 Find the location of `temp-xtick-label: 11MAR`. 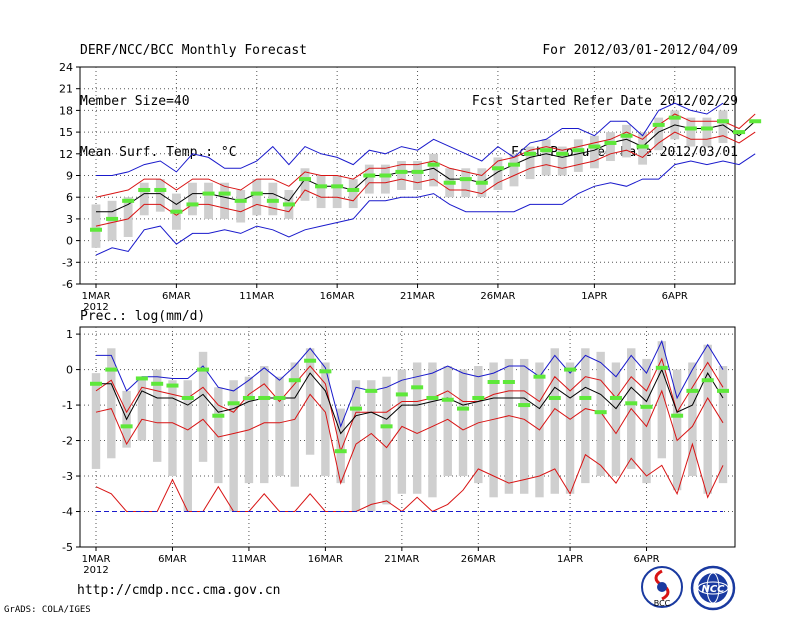

temp-xtick-label: 11MAR is located at coordinates (256, 296).